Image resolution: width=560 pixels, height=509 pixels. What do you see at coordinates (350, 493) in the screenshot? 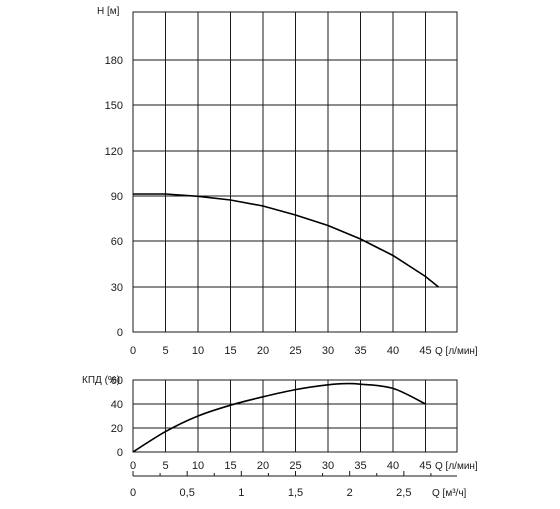
I see `flow-axis-tick-label: 2` at bounding box center [350, 493].